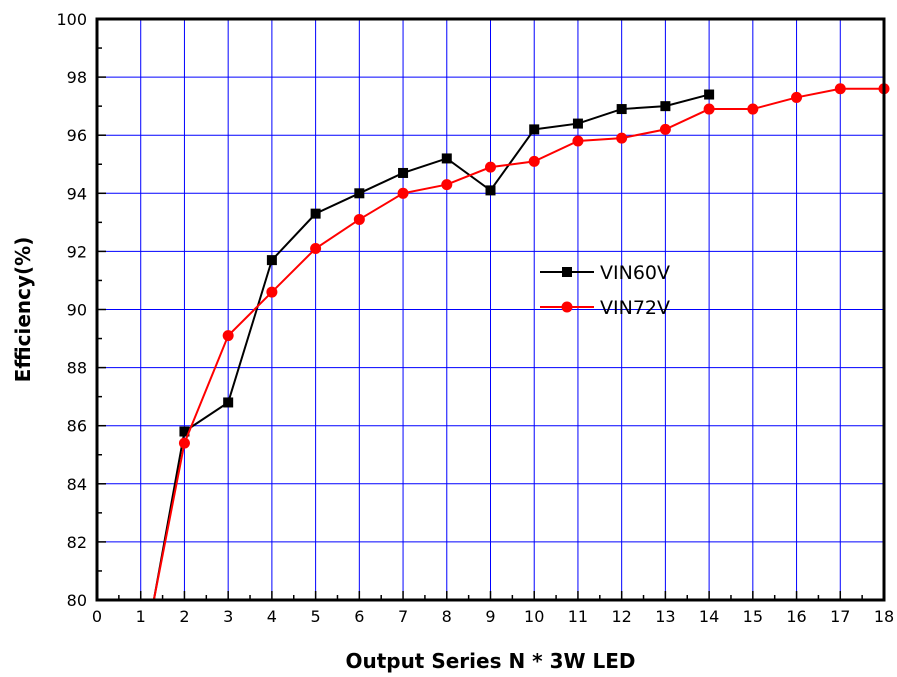  I want to click on x-axis-title: Output Series N * 3W LED, so click(490, 661).